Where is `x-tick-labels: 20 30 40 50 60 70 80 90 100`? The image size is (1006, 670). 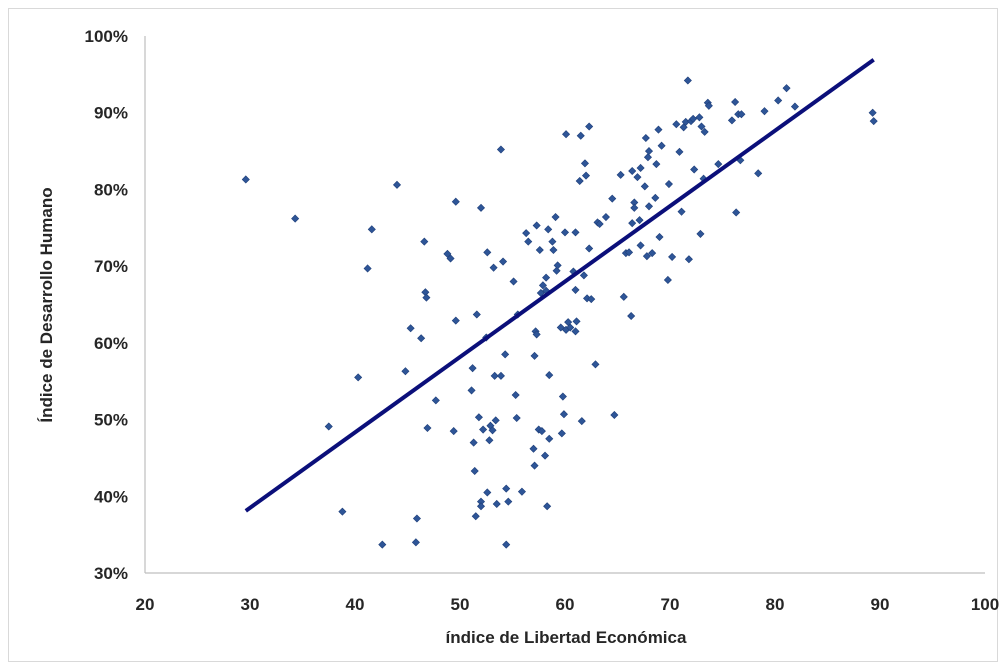
x-tick-labels: 20 30 40 50 60 70 80 90 100 is located at coordinates (568, 604).